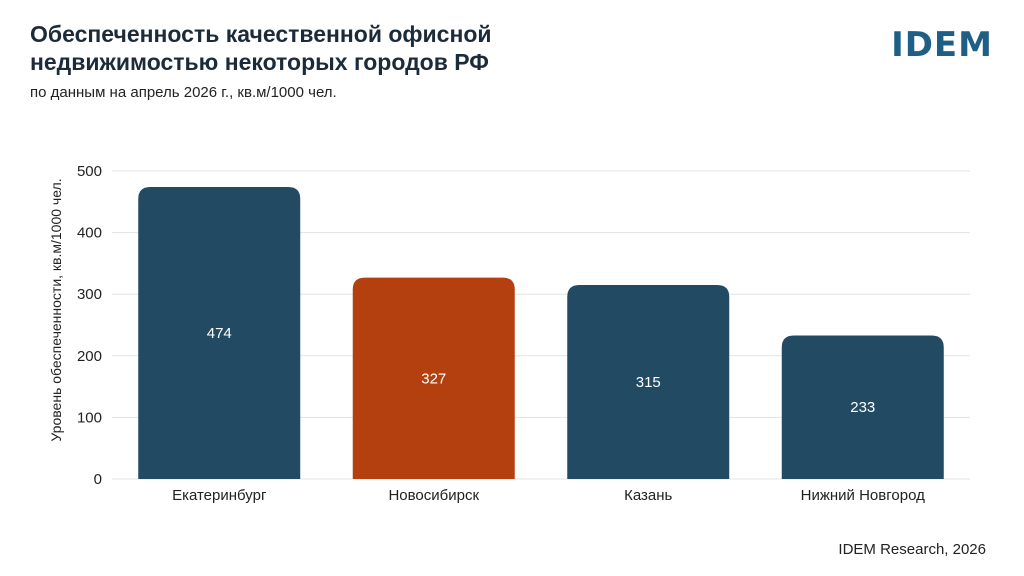  I want to click on data-label-3: 315, so click(648, 382).